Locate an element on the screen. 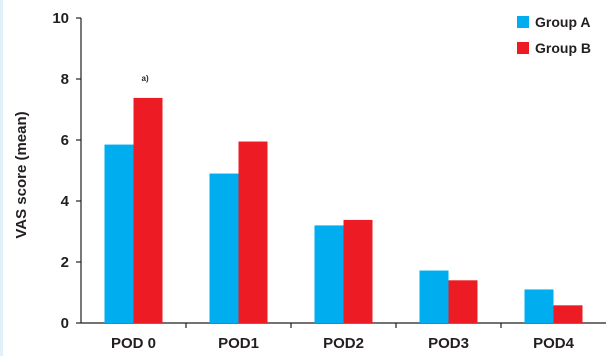 This screenshot has width=614, height=361. x-tick-label: POD 0 is located at coordinates (133, 343).